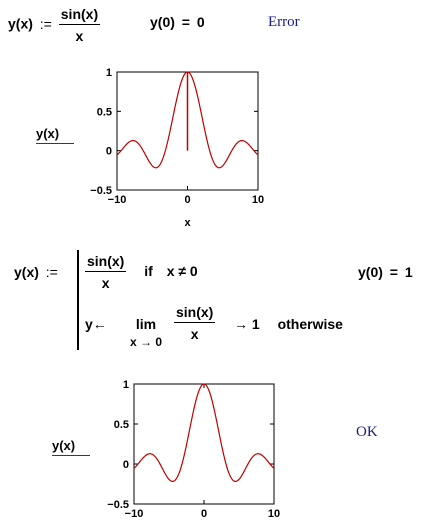  Describe the element at coordinates (182, 270) in the screenshot. I see `case1-condition: x ≠ 0` at that location.